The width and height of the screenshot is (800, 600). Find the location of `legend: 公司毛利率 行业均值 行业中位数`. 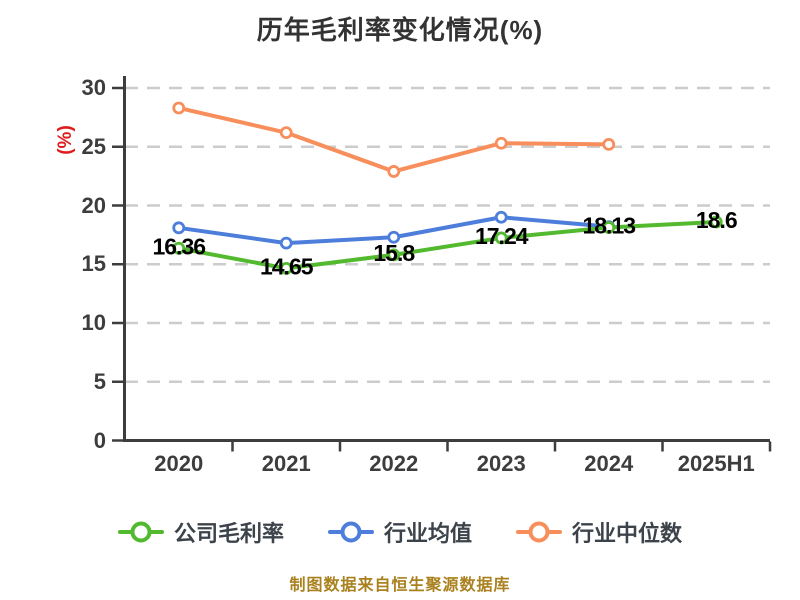

legend: 公司毛利率 行业均值 行业中位数 is located at coordinates (400, 532).